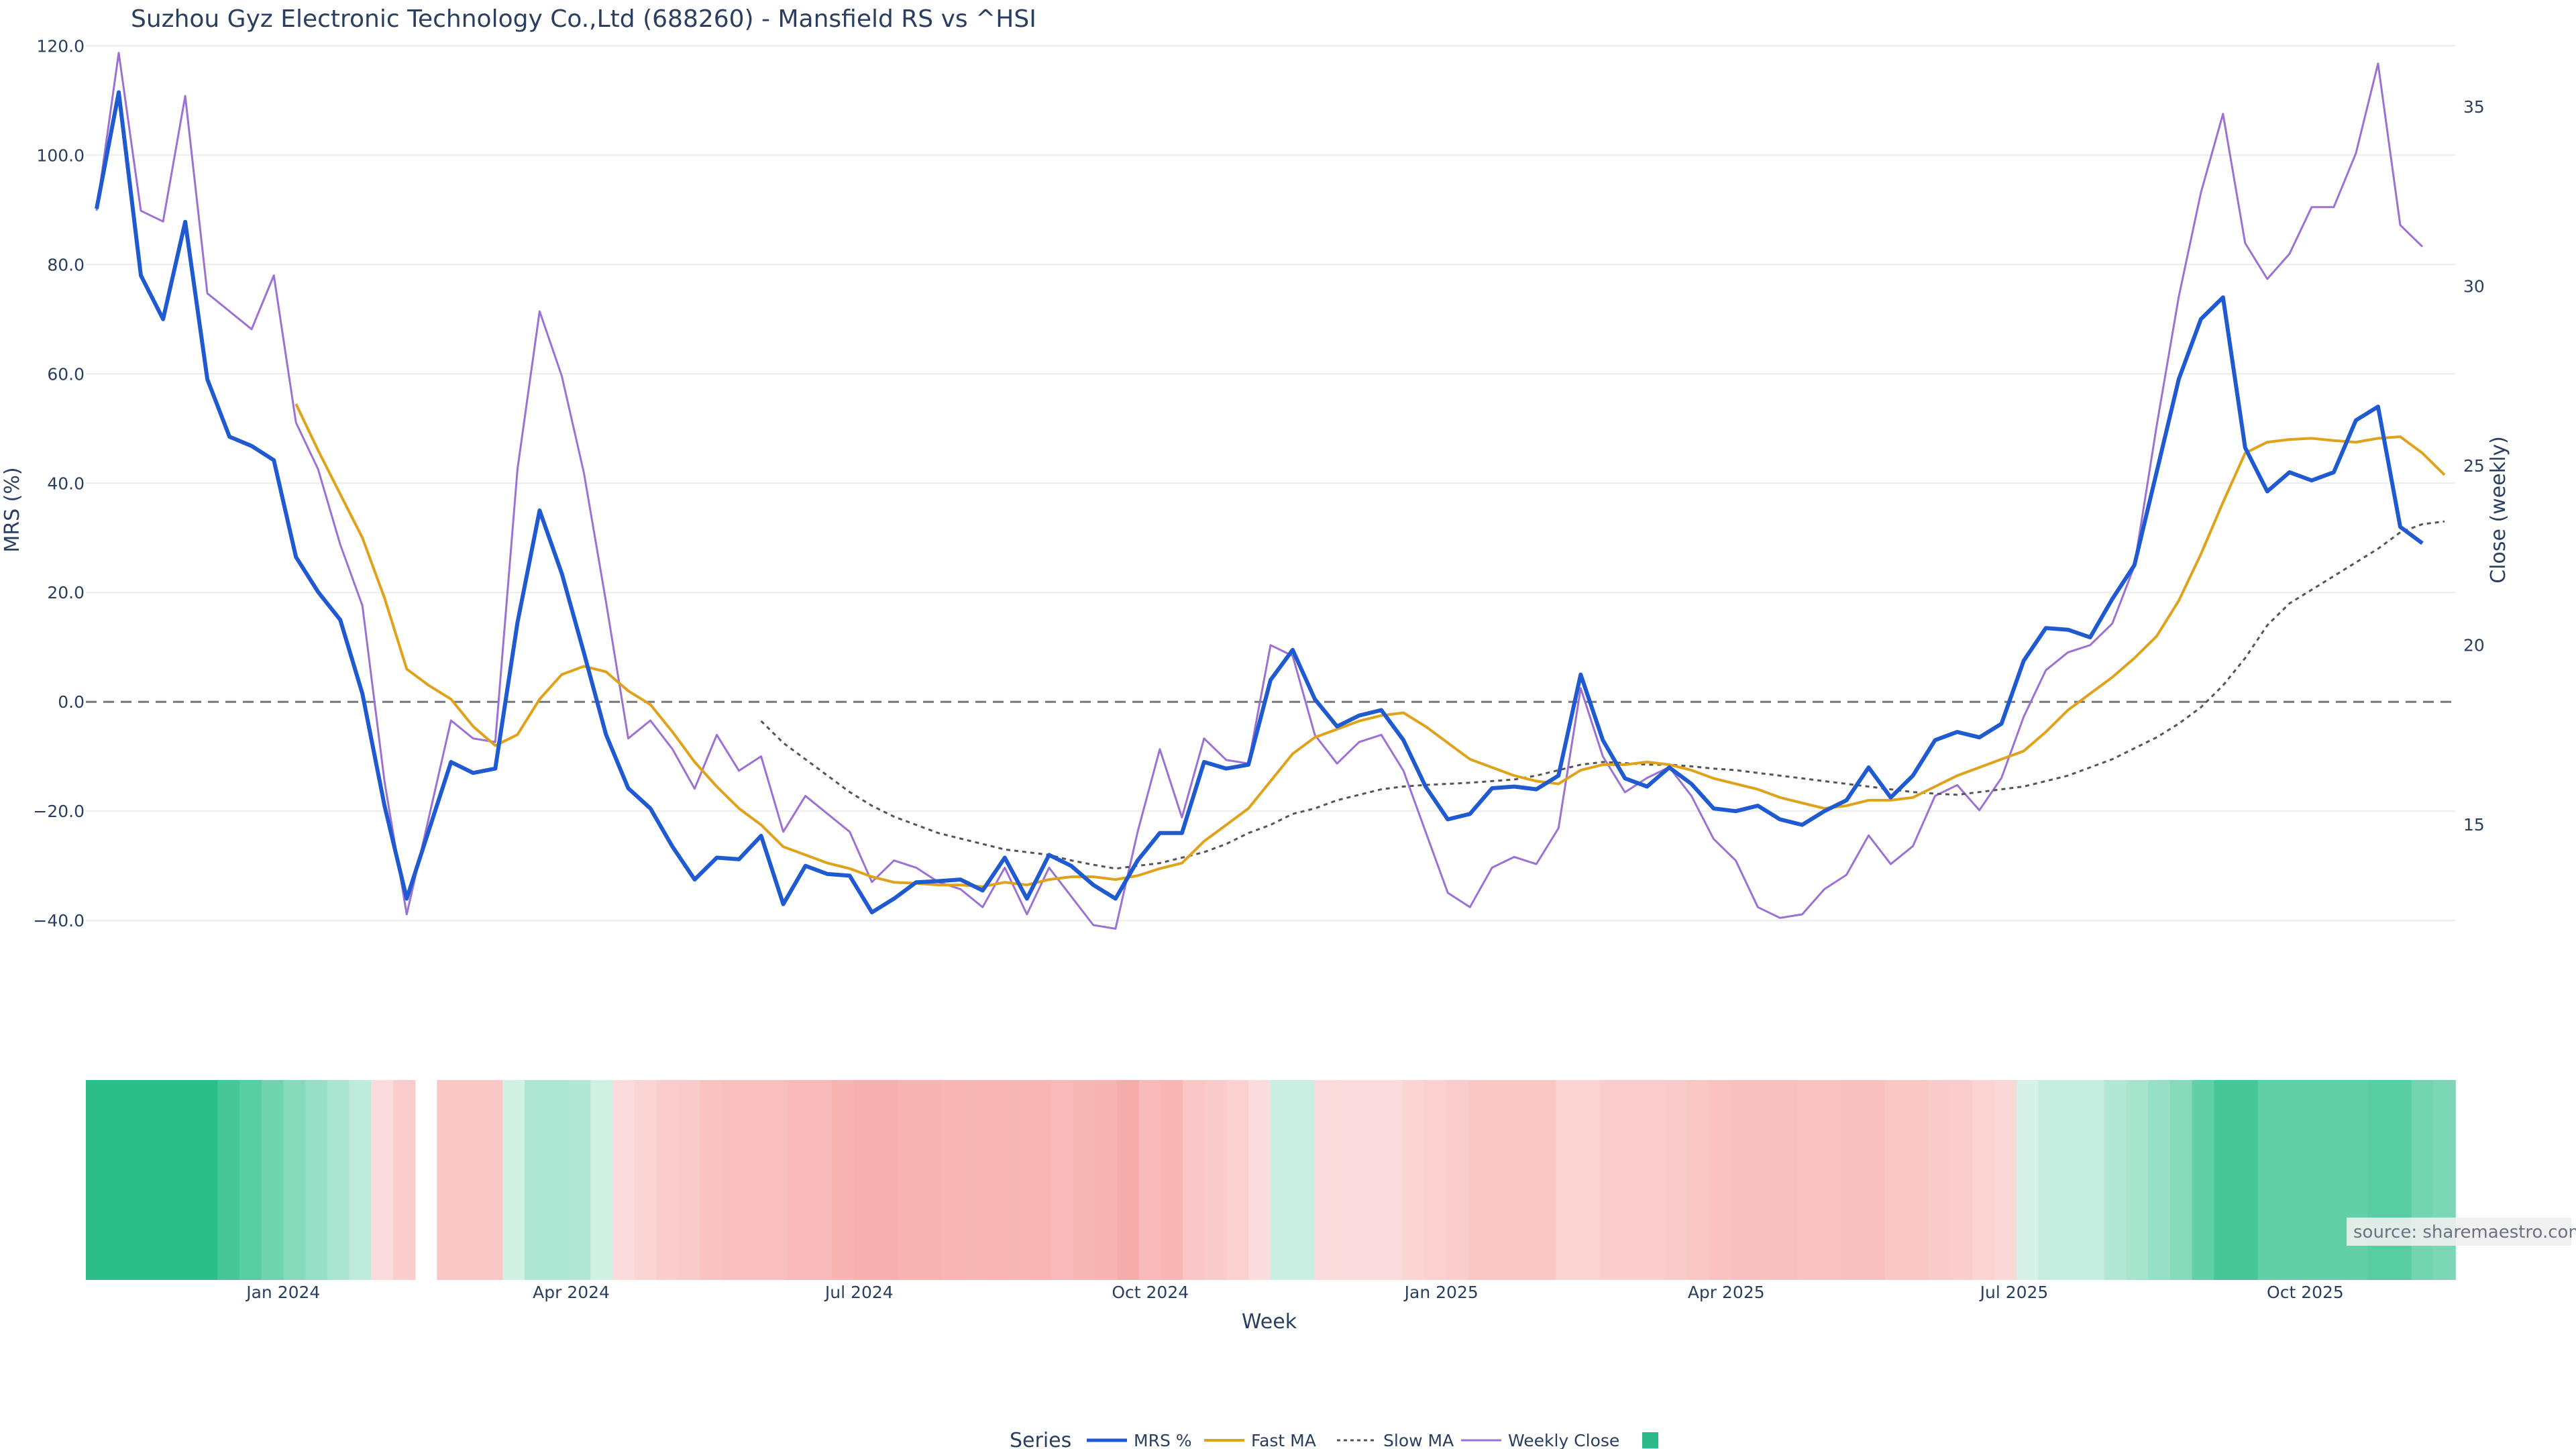  I want to click on y-tick-label: −20.0, so click(59, 811).